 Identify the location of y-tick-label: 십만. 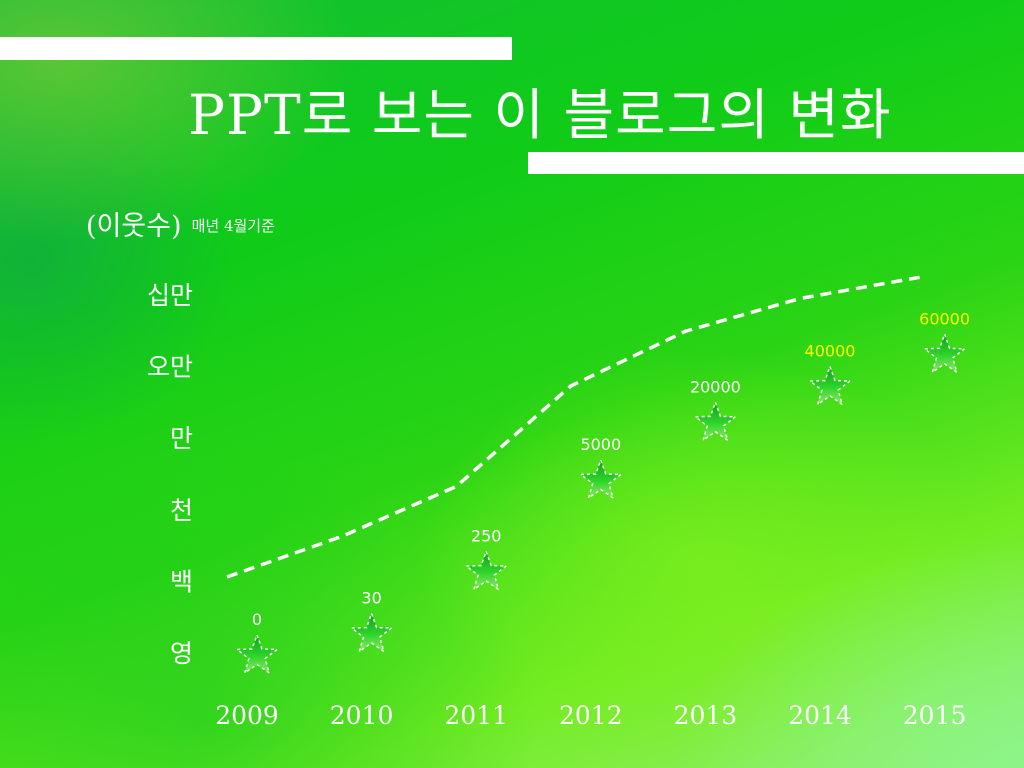
(170, 295).